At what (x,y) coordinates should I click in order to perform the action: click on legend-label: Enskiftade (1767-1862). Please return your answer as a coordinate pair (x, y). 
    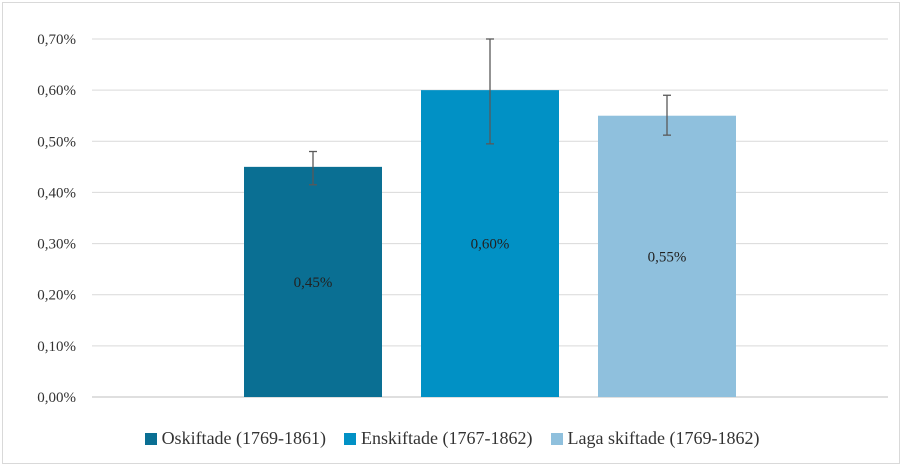
    Looking at the image, I should click on (447, 438).